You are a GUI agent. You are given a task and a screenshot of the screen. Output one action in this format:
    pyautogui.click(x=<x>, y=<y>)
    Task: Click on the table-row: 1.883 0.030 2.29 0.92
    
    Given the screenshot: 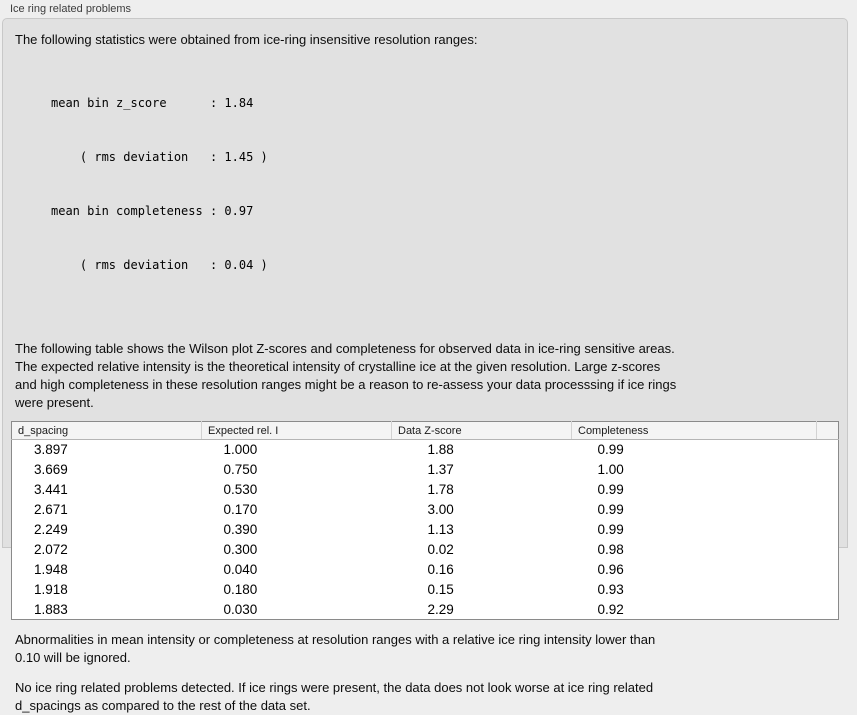 What is the action you would take?
    pyautogui.click(x=425, y=610)
    